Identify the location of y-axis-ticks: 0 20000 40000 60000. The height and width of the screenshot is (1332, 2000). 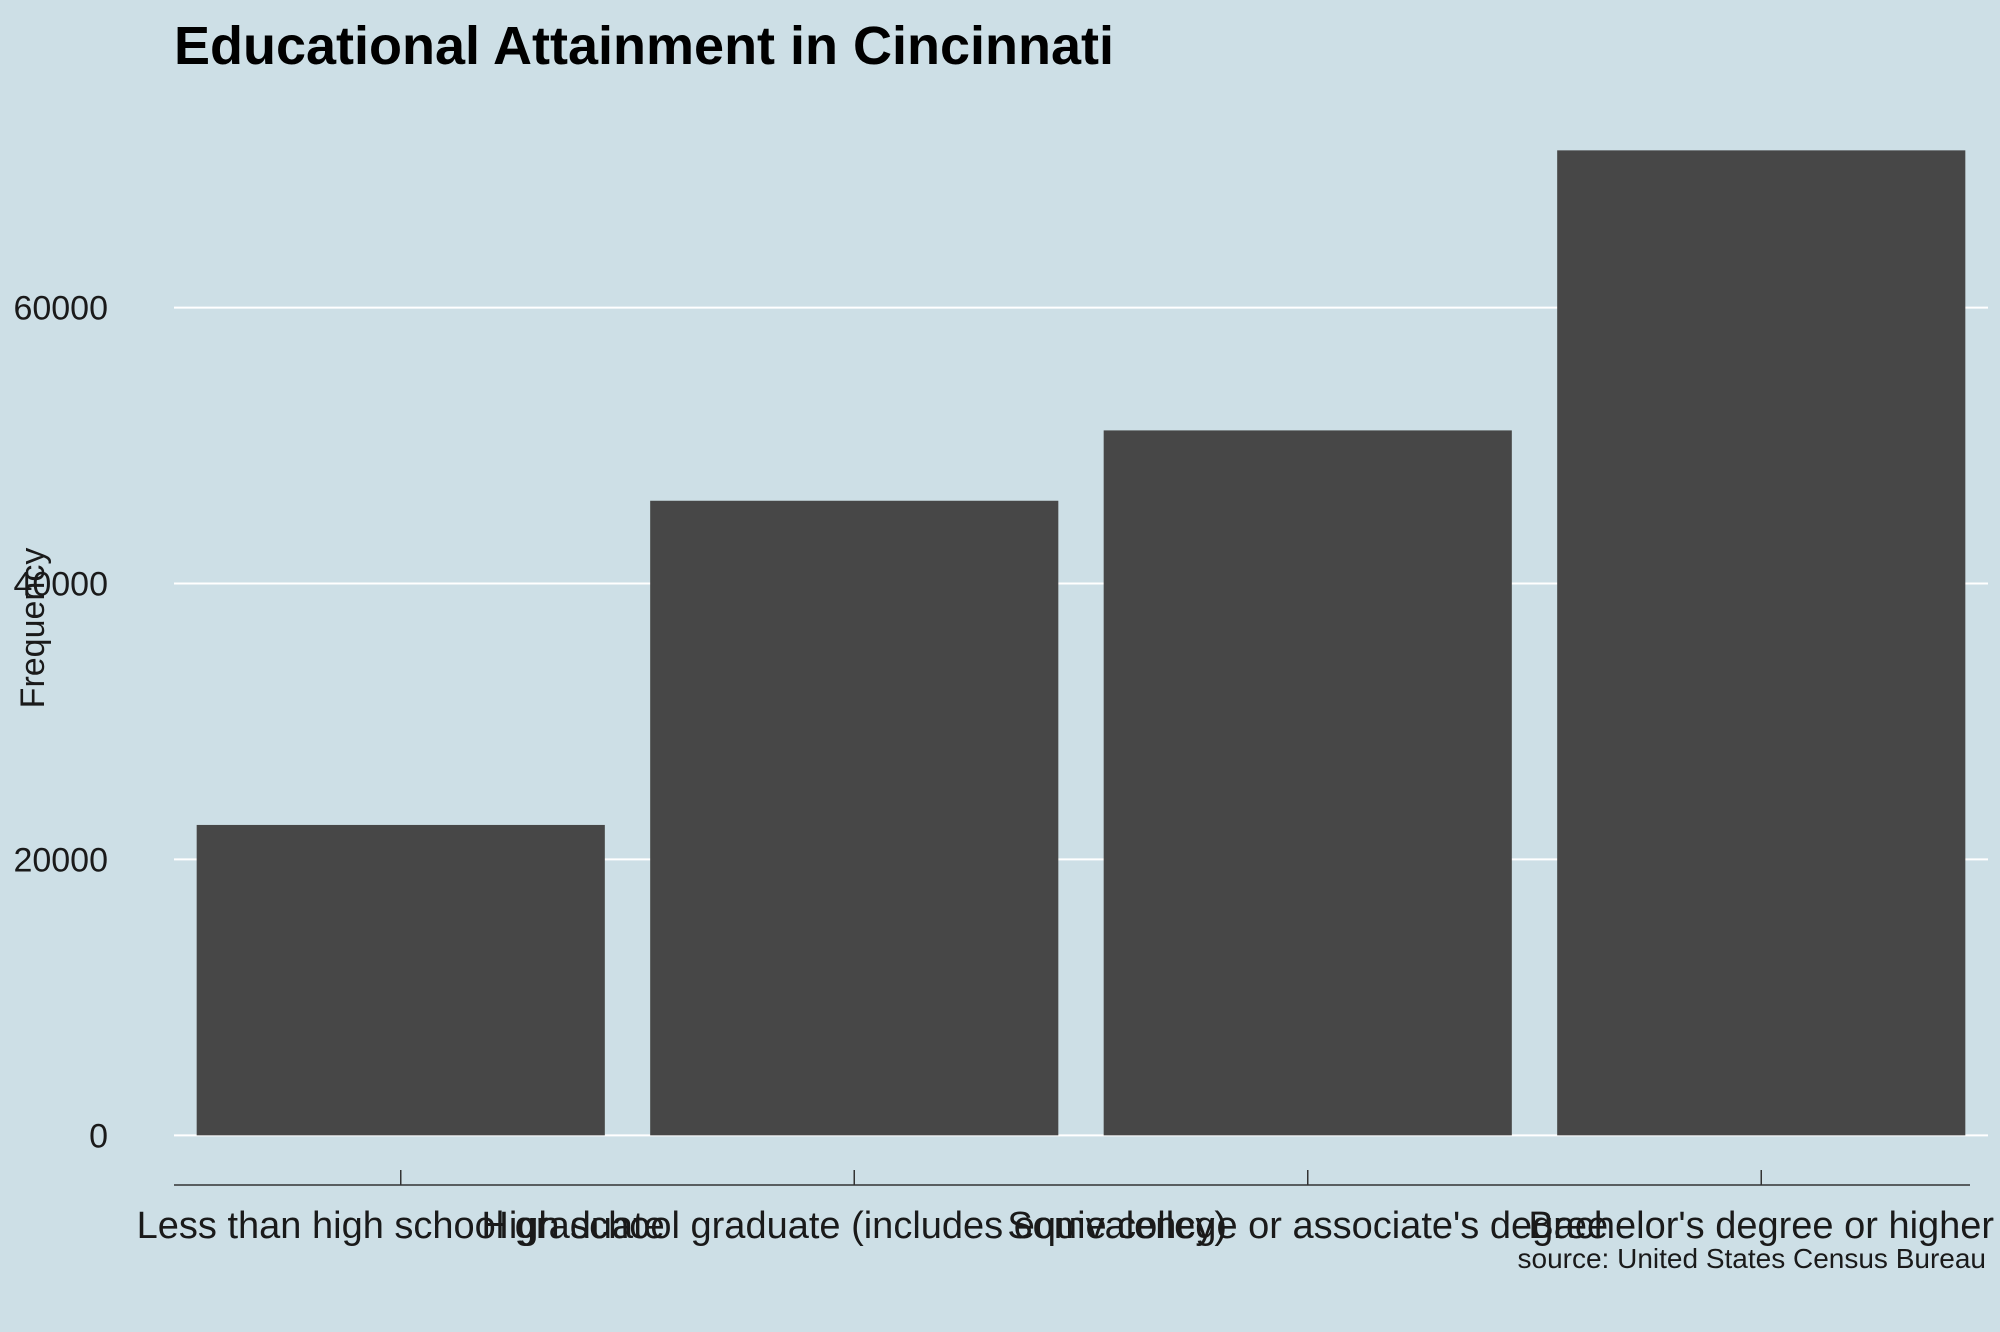
(60, 723).